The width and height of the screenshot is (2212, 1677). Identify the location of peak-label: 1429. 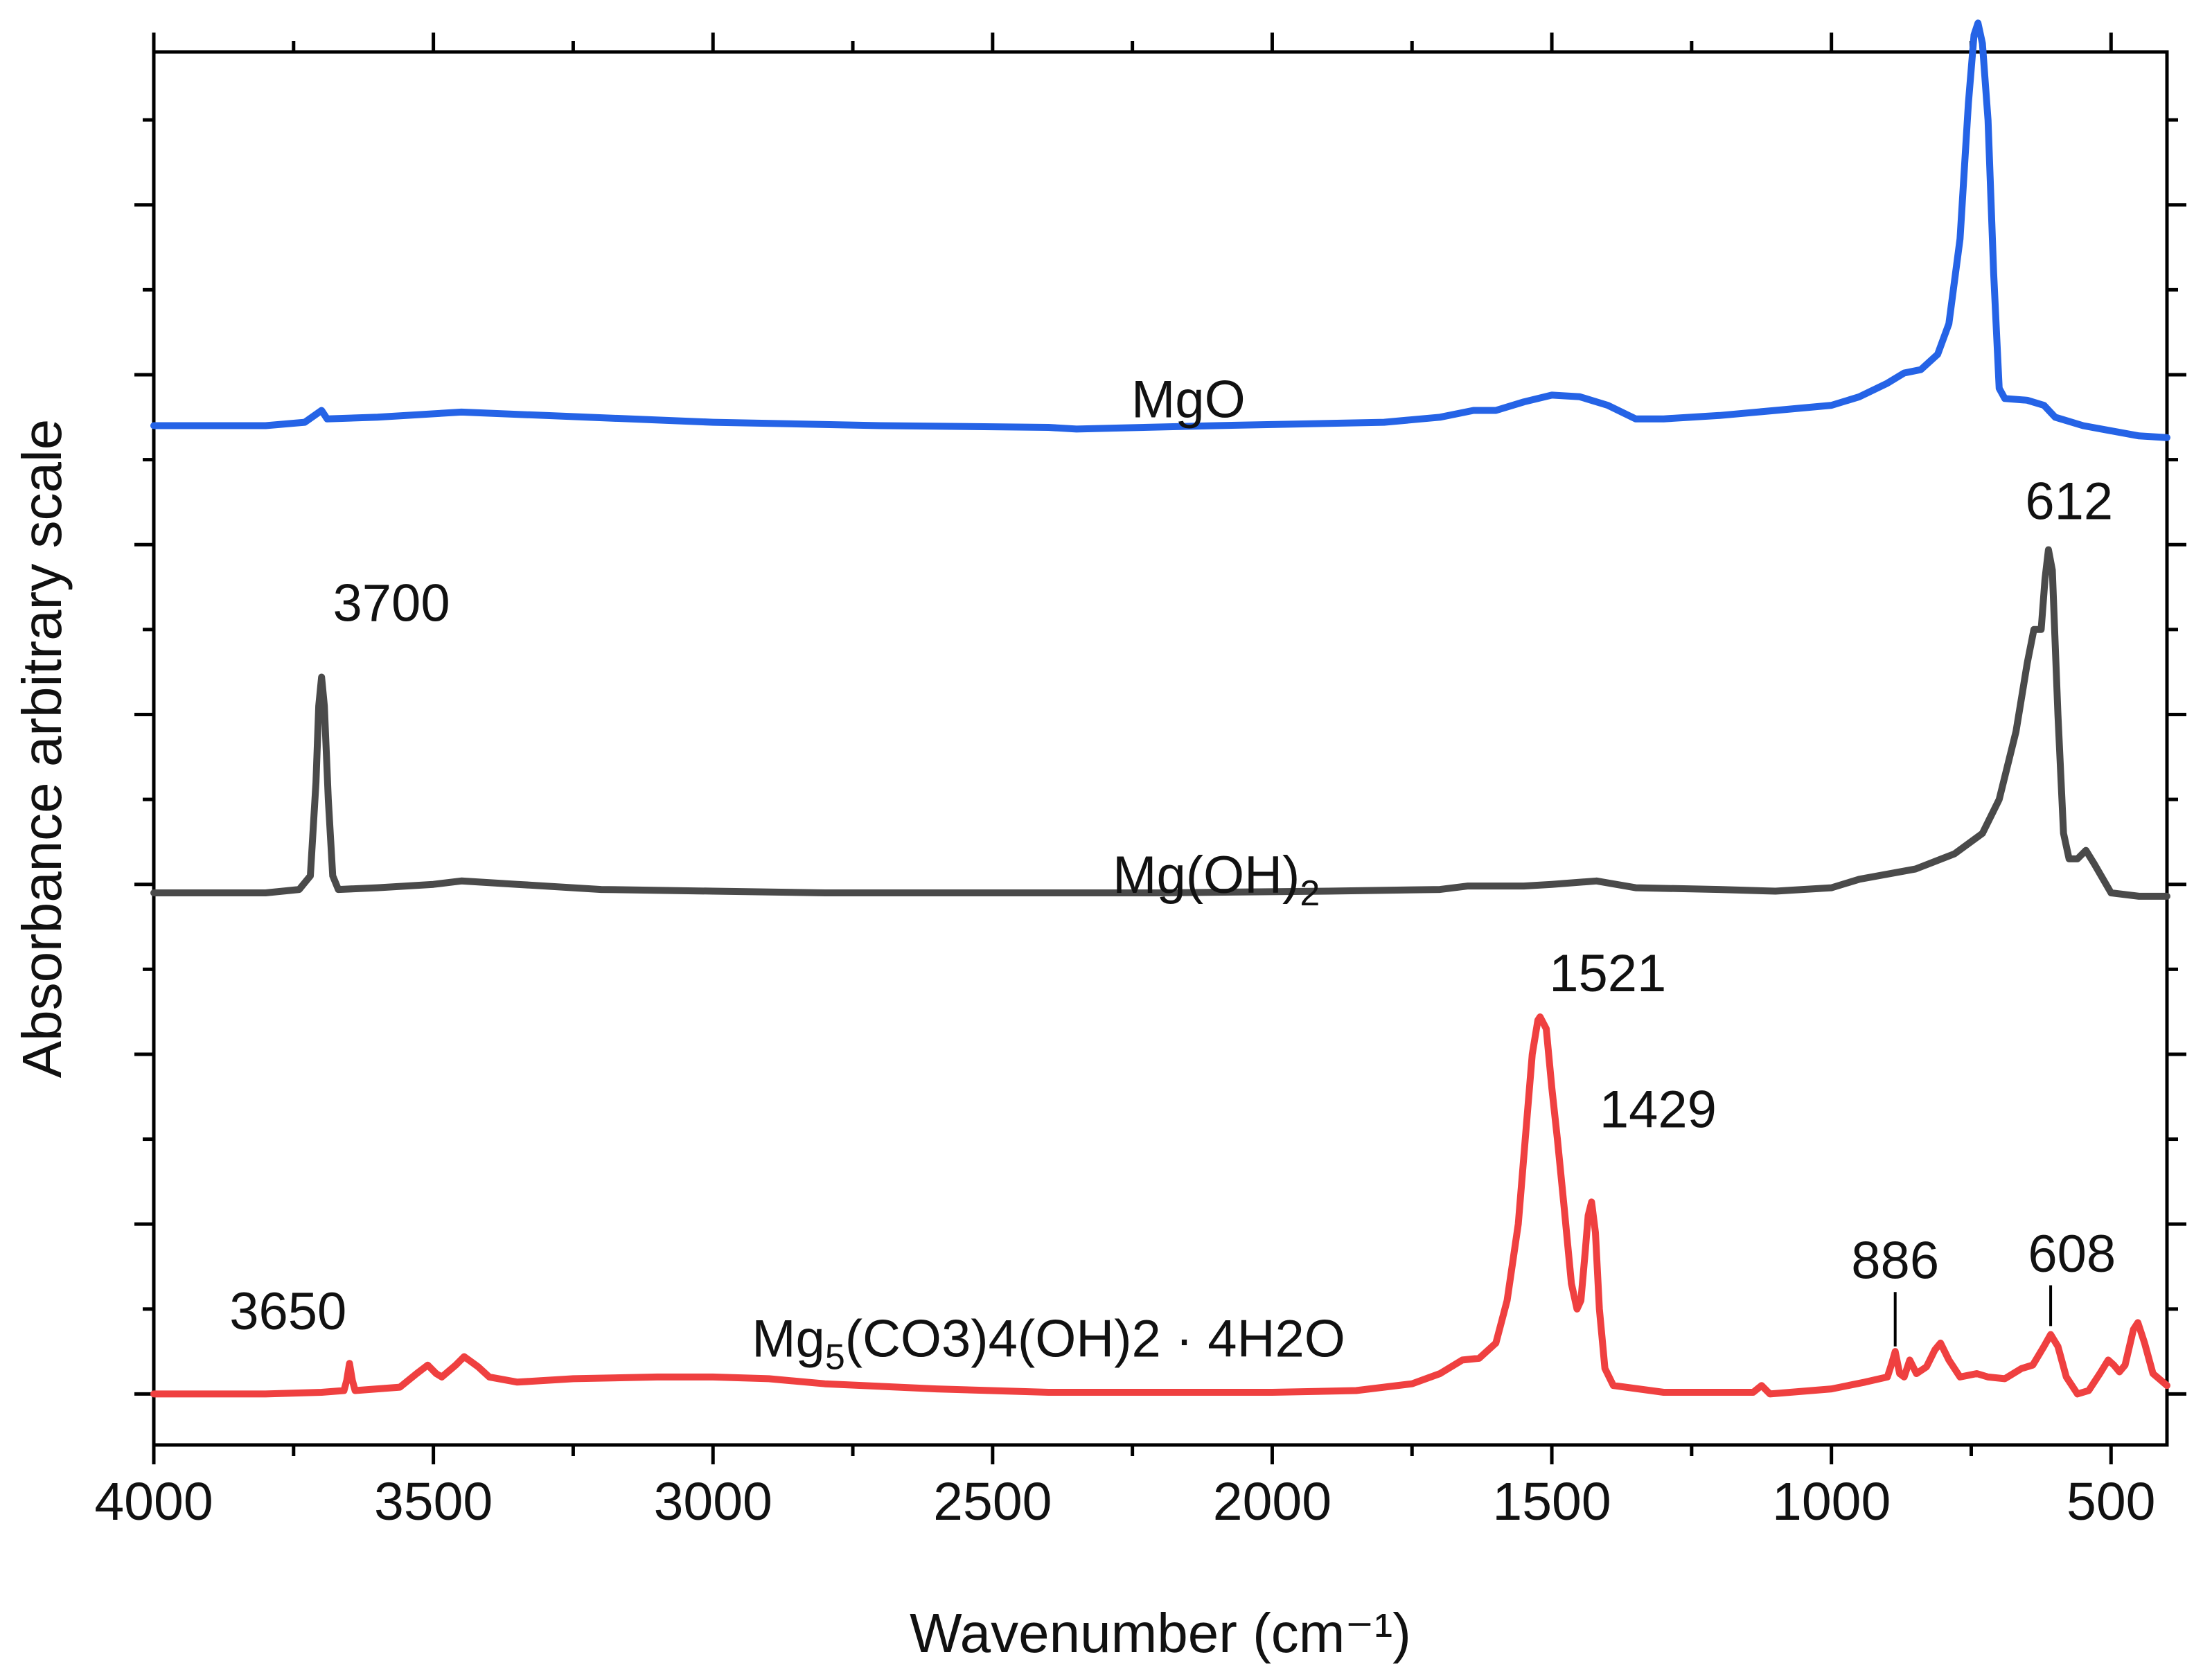
(1659, 1109).